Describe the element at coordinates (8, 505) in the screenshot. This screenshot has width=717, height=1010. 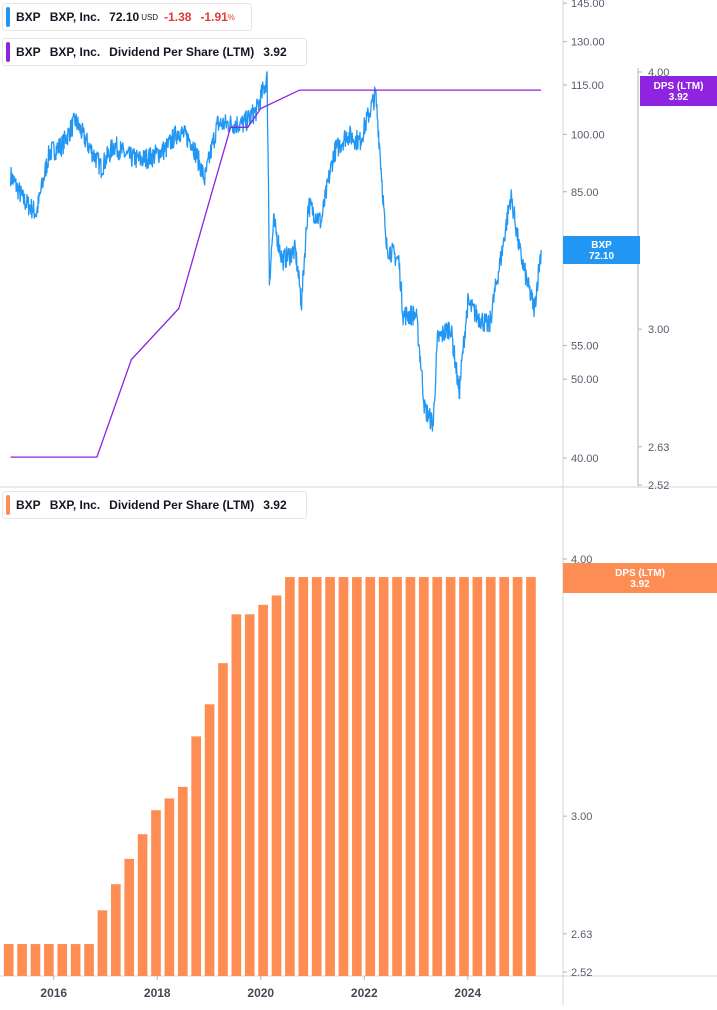
I see `legend-dps-bottom-swatch` at that location.